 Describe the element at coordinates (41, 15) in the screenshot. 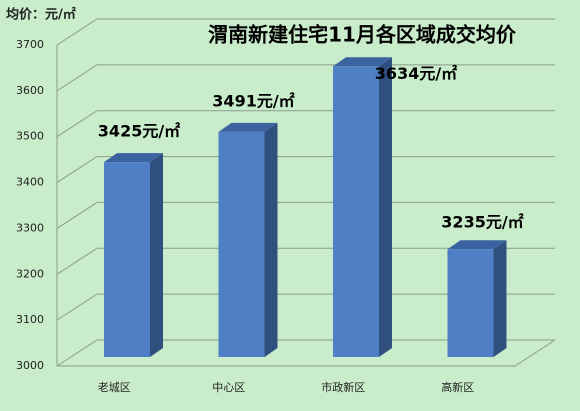

I see `y-axis-label: 均价：元/㎡` at that location.